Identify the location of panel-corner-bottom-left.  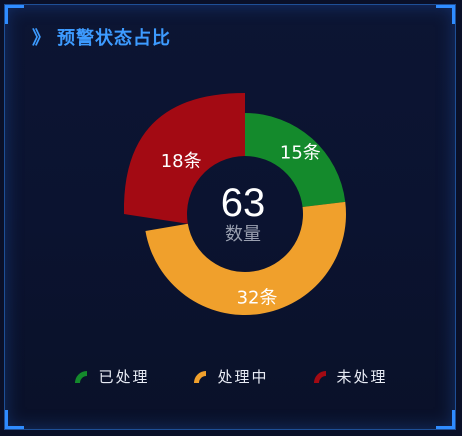
(14, 419).